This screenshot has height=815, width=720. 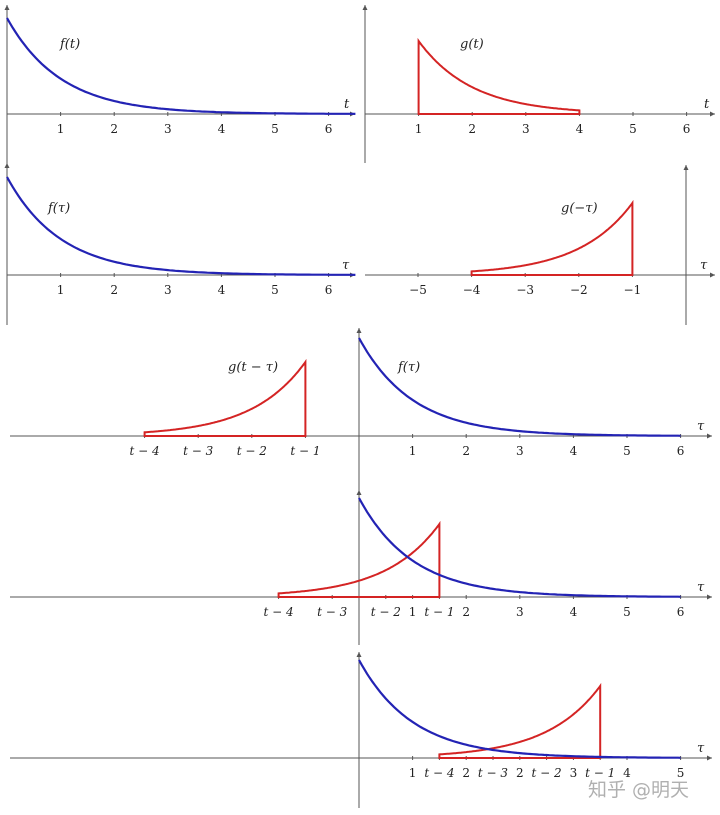 I want to click on tick-label: −1, so click(x=633, y=290).